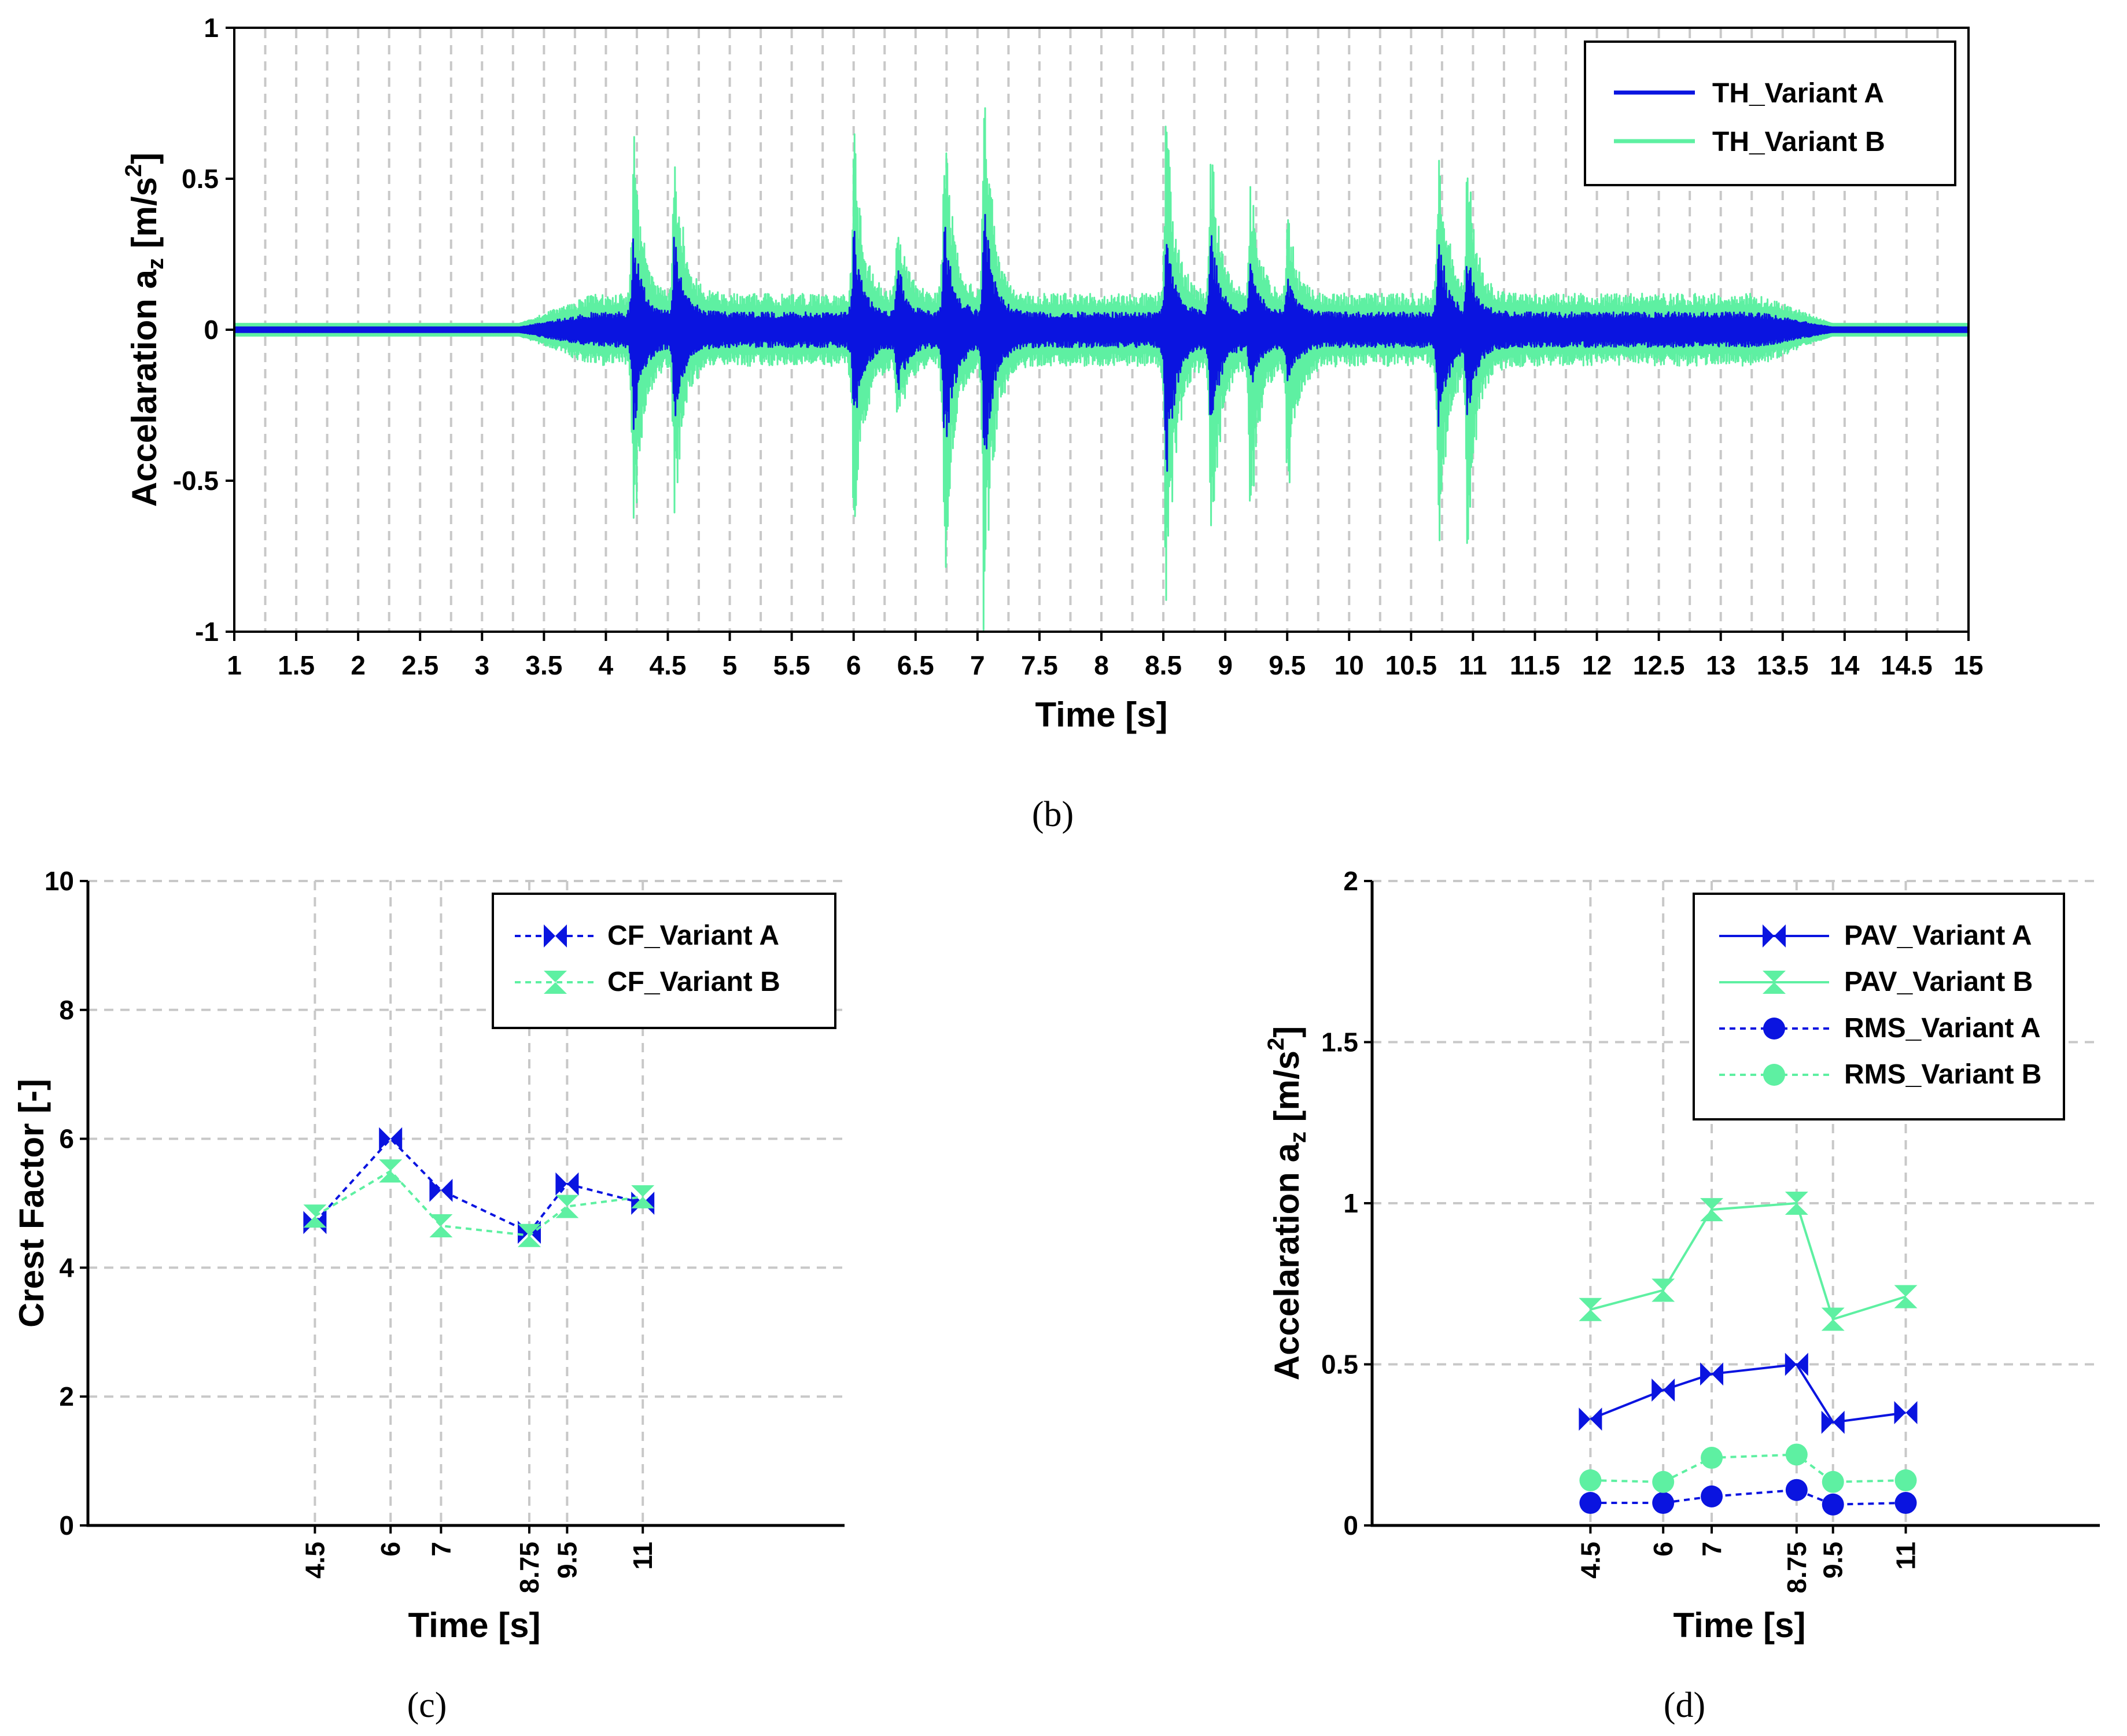 The image size is (2127, 1736). What do you see at coordinates (1659, 665) in the screenshot?
I see `b-x-tick-label-23: 12.5` at bounding box center [1659, 665].